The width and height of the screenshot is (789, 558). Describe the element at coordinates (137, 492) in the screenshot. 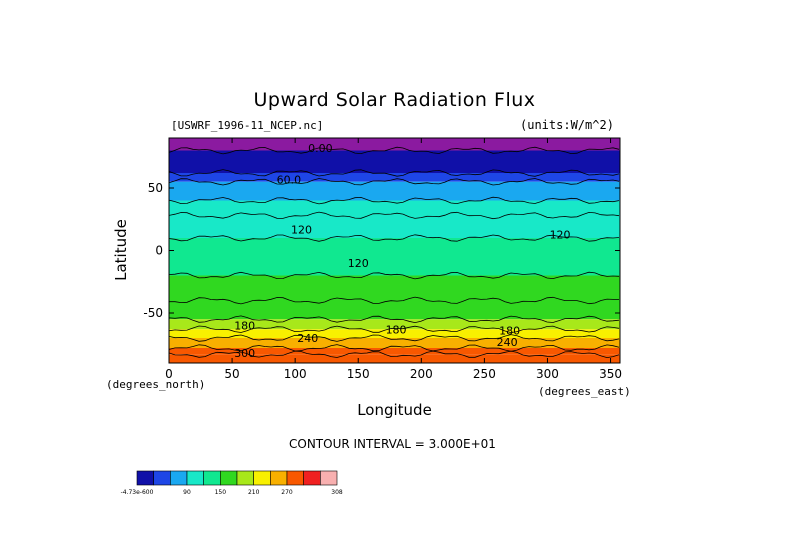

I see `colorbar-tick-label-0: -4.73e-600` at that location.